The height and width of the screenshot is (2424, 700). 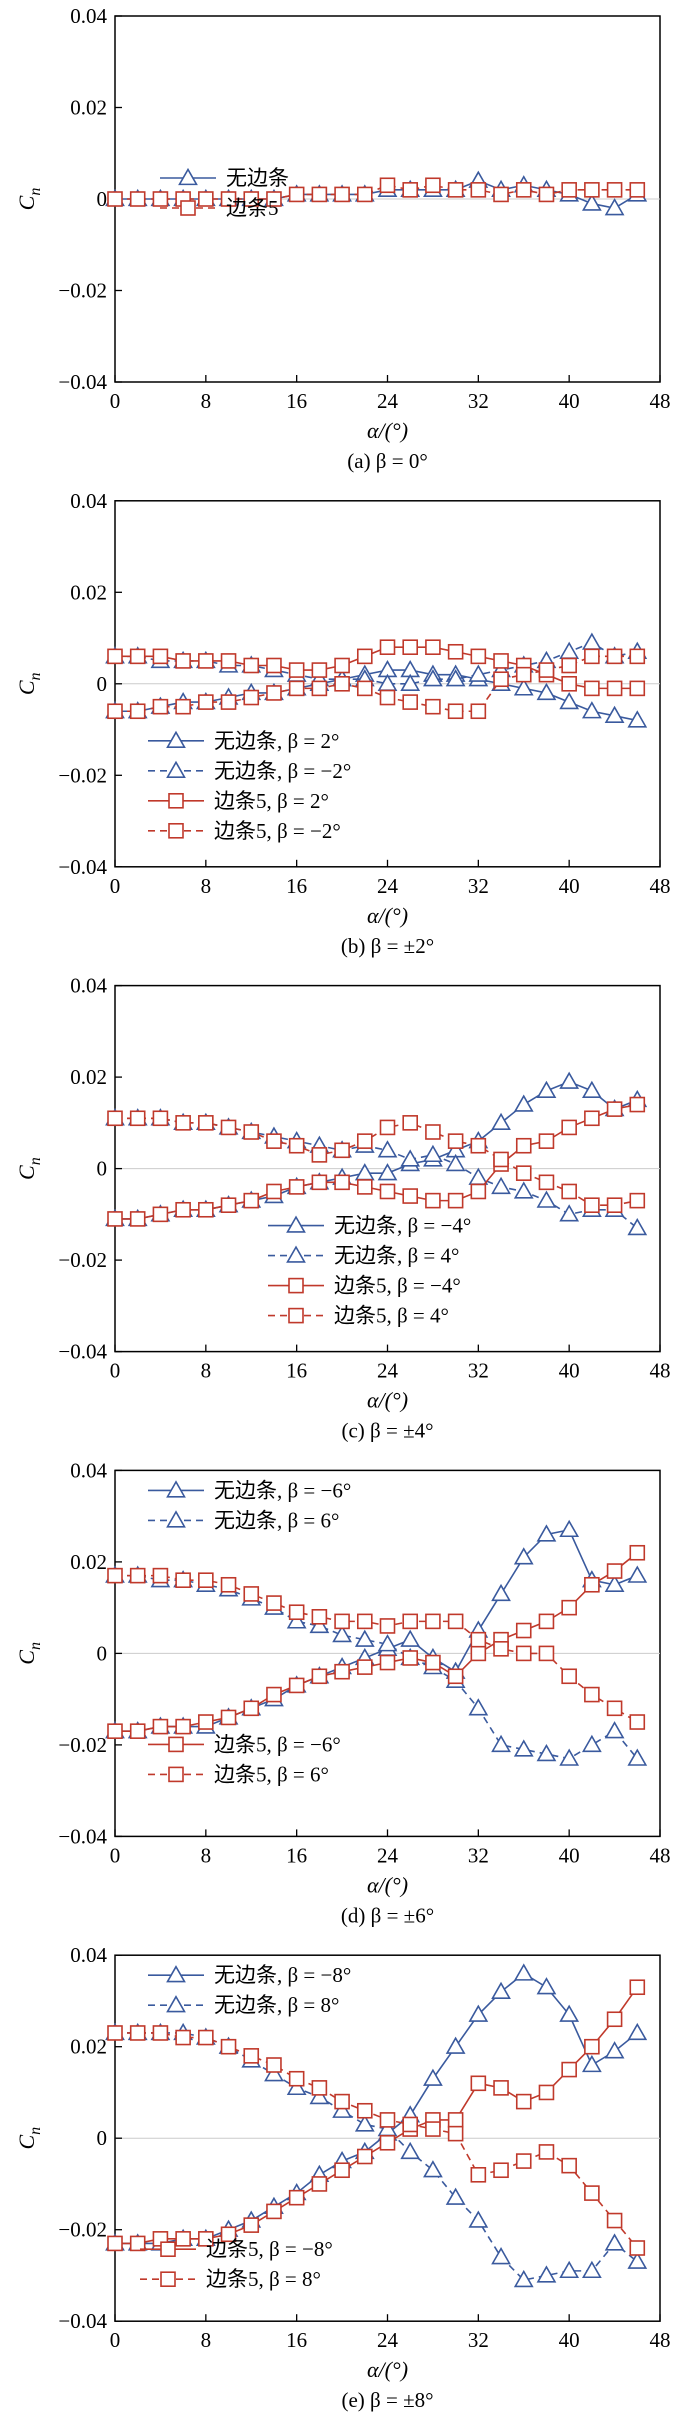 I want to click on x-tick-label: 48, so click(x=660, y=1371).